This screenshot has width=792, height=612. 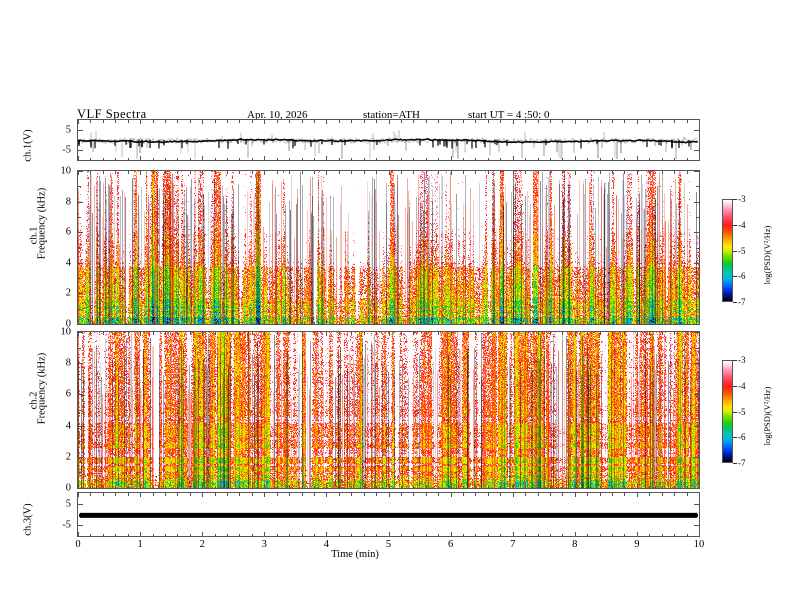 I want to click on x-axis-tick-label: 4, so click(x=326, y=544).